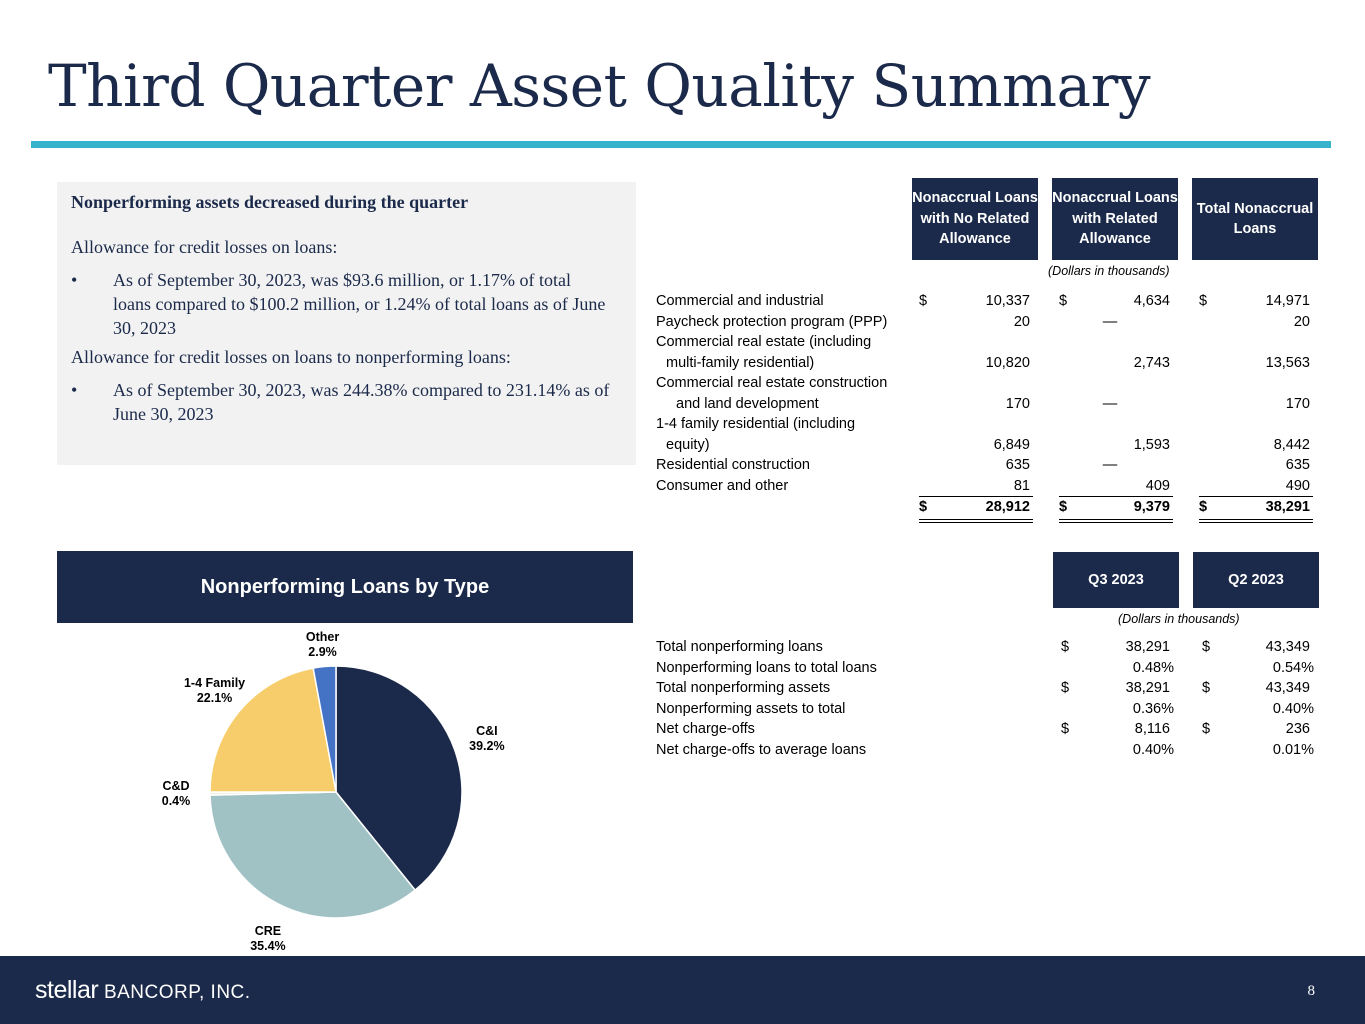 The height and width of the screenshot is (1024, 1365). What do you see at coordinates (1293, 749) in the screenshot?
I see `metric-q2-value: 0.01%` at bounding box center [1293, 749].